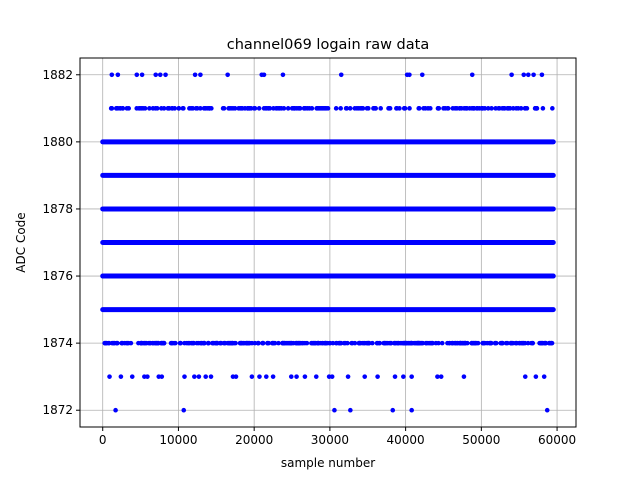 This screenshot has height=480, width=640. What do you see at coordinates (57, 142) in the screenshot?
I see `y-tick-label: 1880` at bounding box center [57, 142].